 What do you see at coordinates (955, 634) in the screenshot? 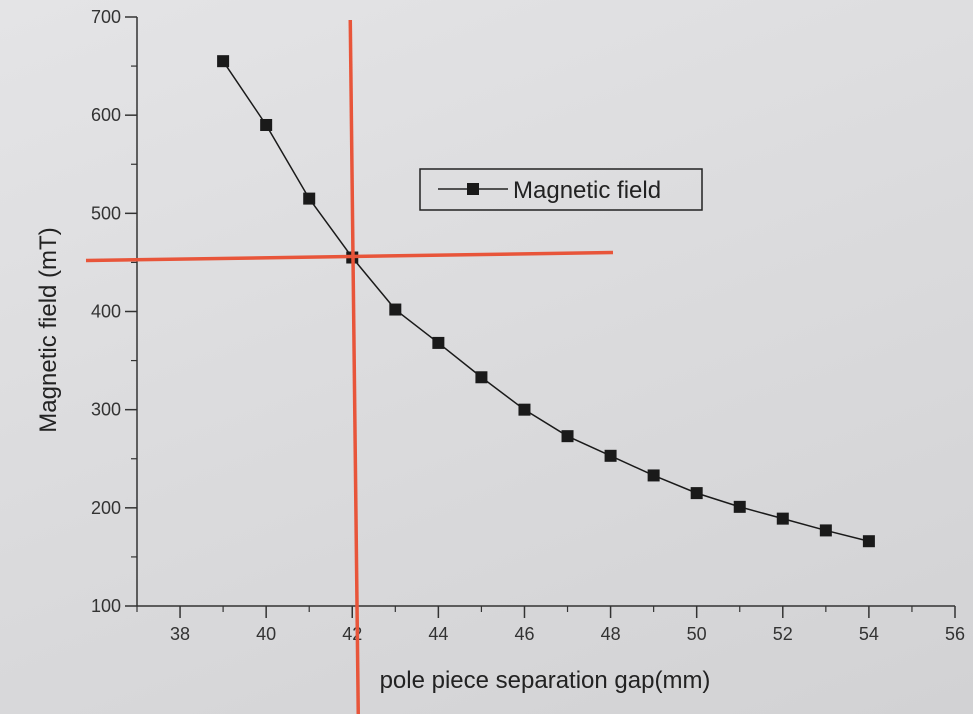
I see `x-tick-label: 56` at bounding box center [955, 634].